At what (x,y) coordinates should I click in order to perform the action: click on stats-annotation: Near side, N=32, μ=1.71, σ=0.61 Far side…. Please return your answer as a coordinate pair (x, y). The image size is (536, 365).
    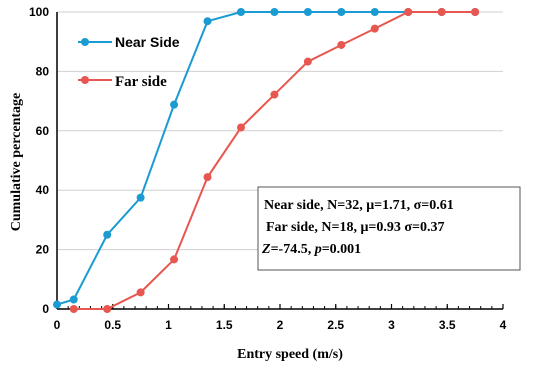
    Looking at the image, I should click on (389, 228).